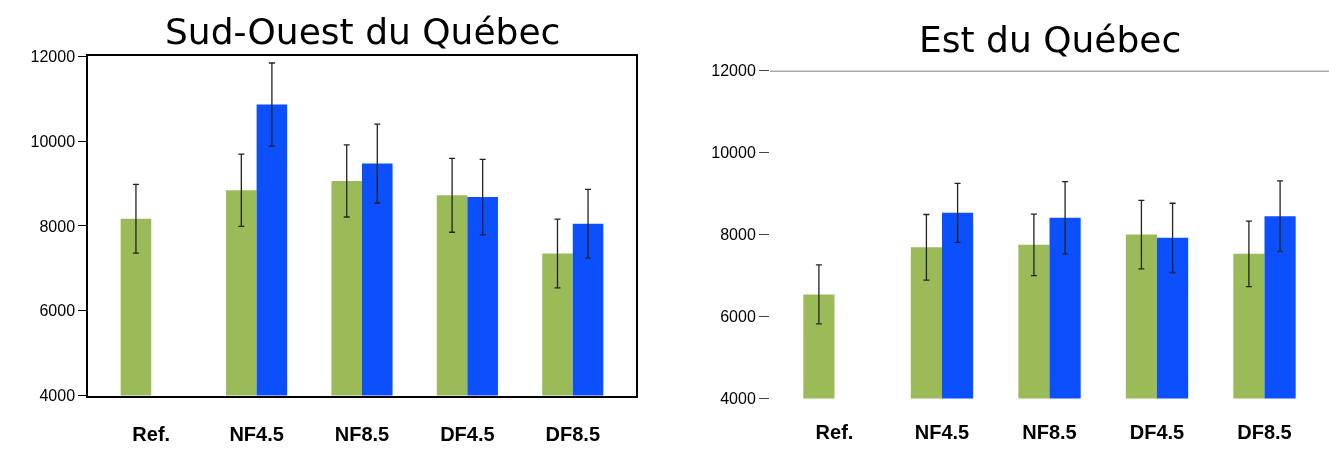 This screenshot has height=474, width=1329. Describe the element at coordinates (363, 31) in the screenshot. I see `chart-title: Sud-Ouest du Québec` at that location.